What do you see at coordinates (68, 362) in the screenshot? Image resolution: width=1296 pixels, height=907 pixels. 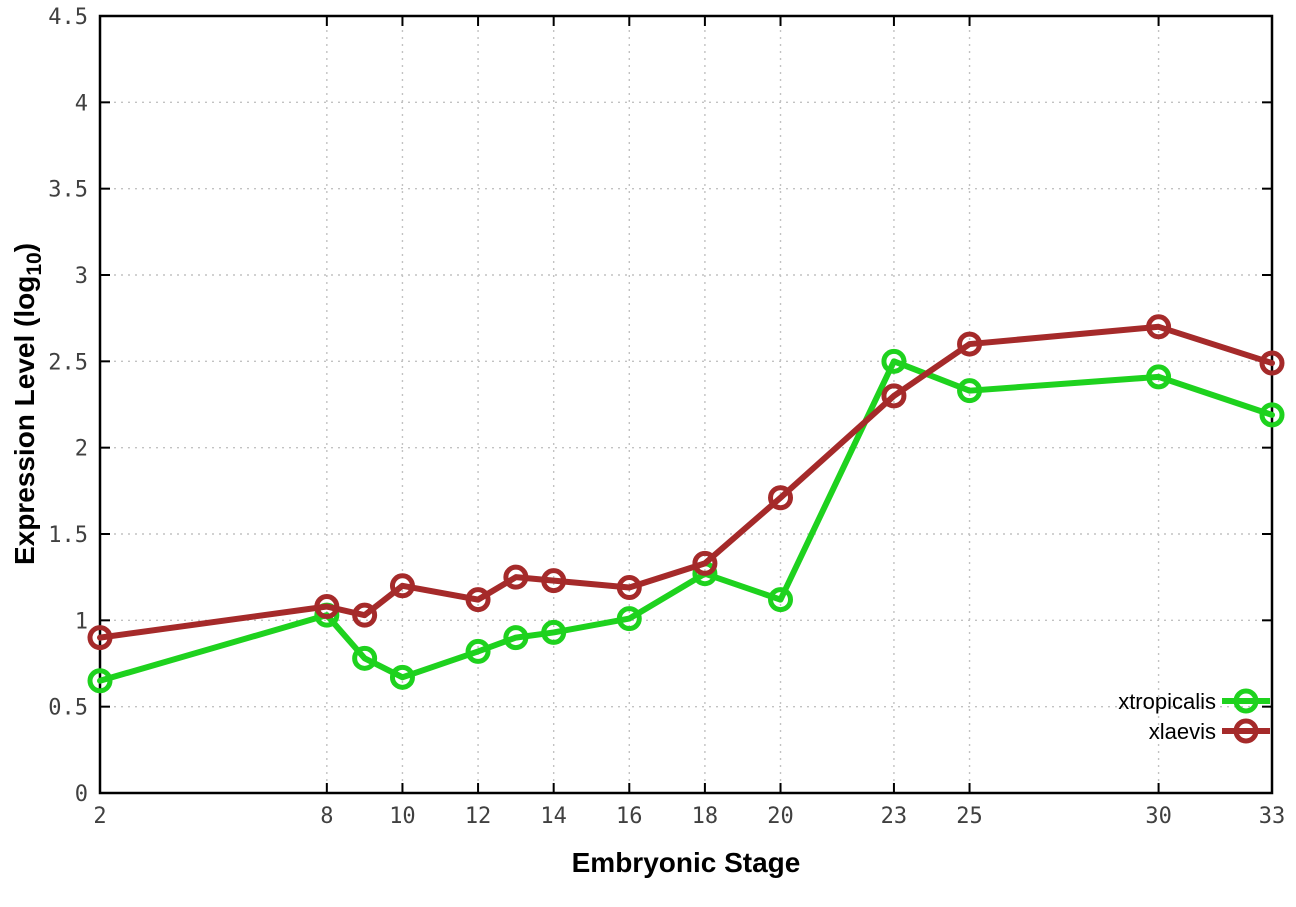 I see `y-tick-label: 2.5` at bounding box center [68, 362].